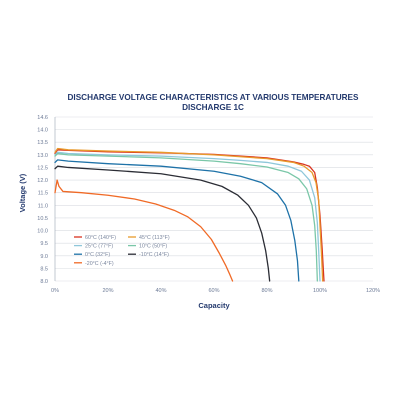  What do you see at coordinates (160, 291) in the screenshot?
I see `x-tick-label: 40%` at bounding box center [160, 291].